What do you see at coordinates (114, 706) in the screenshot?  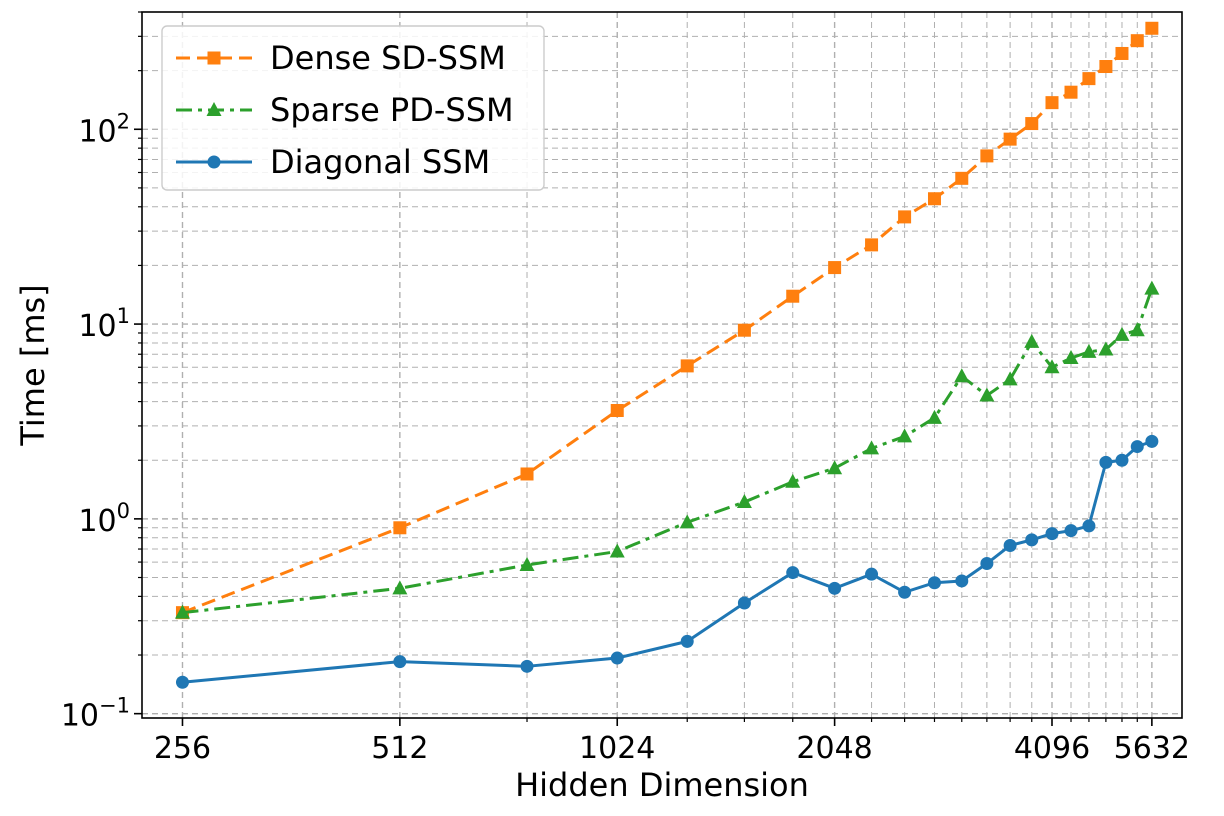 I see `y-tick-exponent: −1` at bounding box center [114, 706].